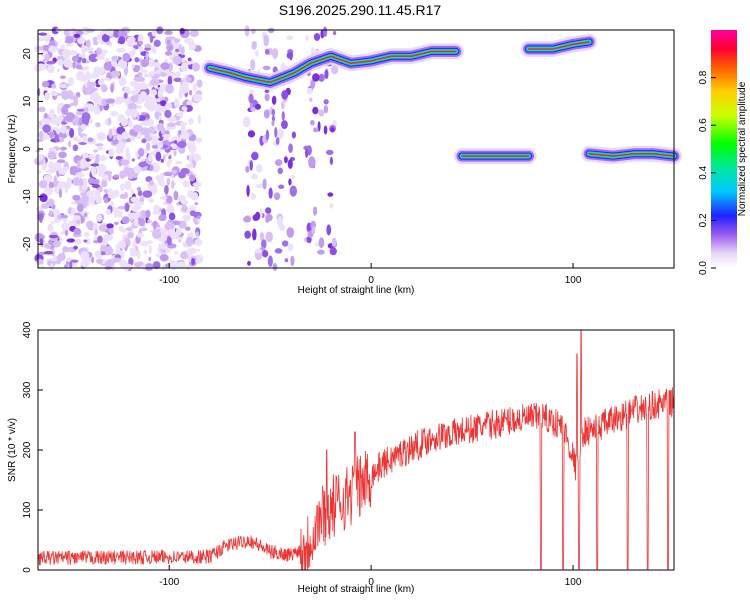 This screenshot has width=750, height=600. Describe the element at coordinates (703, 172) in the screenshot. I see `colorbar-tick-label: 0.4` at that location.